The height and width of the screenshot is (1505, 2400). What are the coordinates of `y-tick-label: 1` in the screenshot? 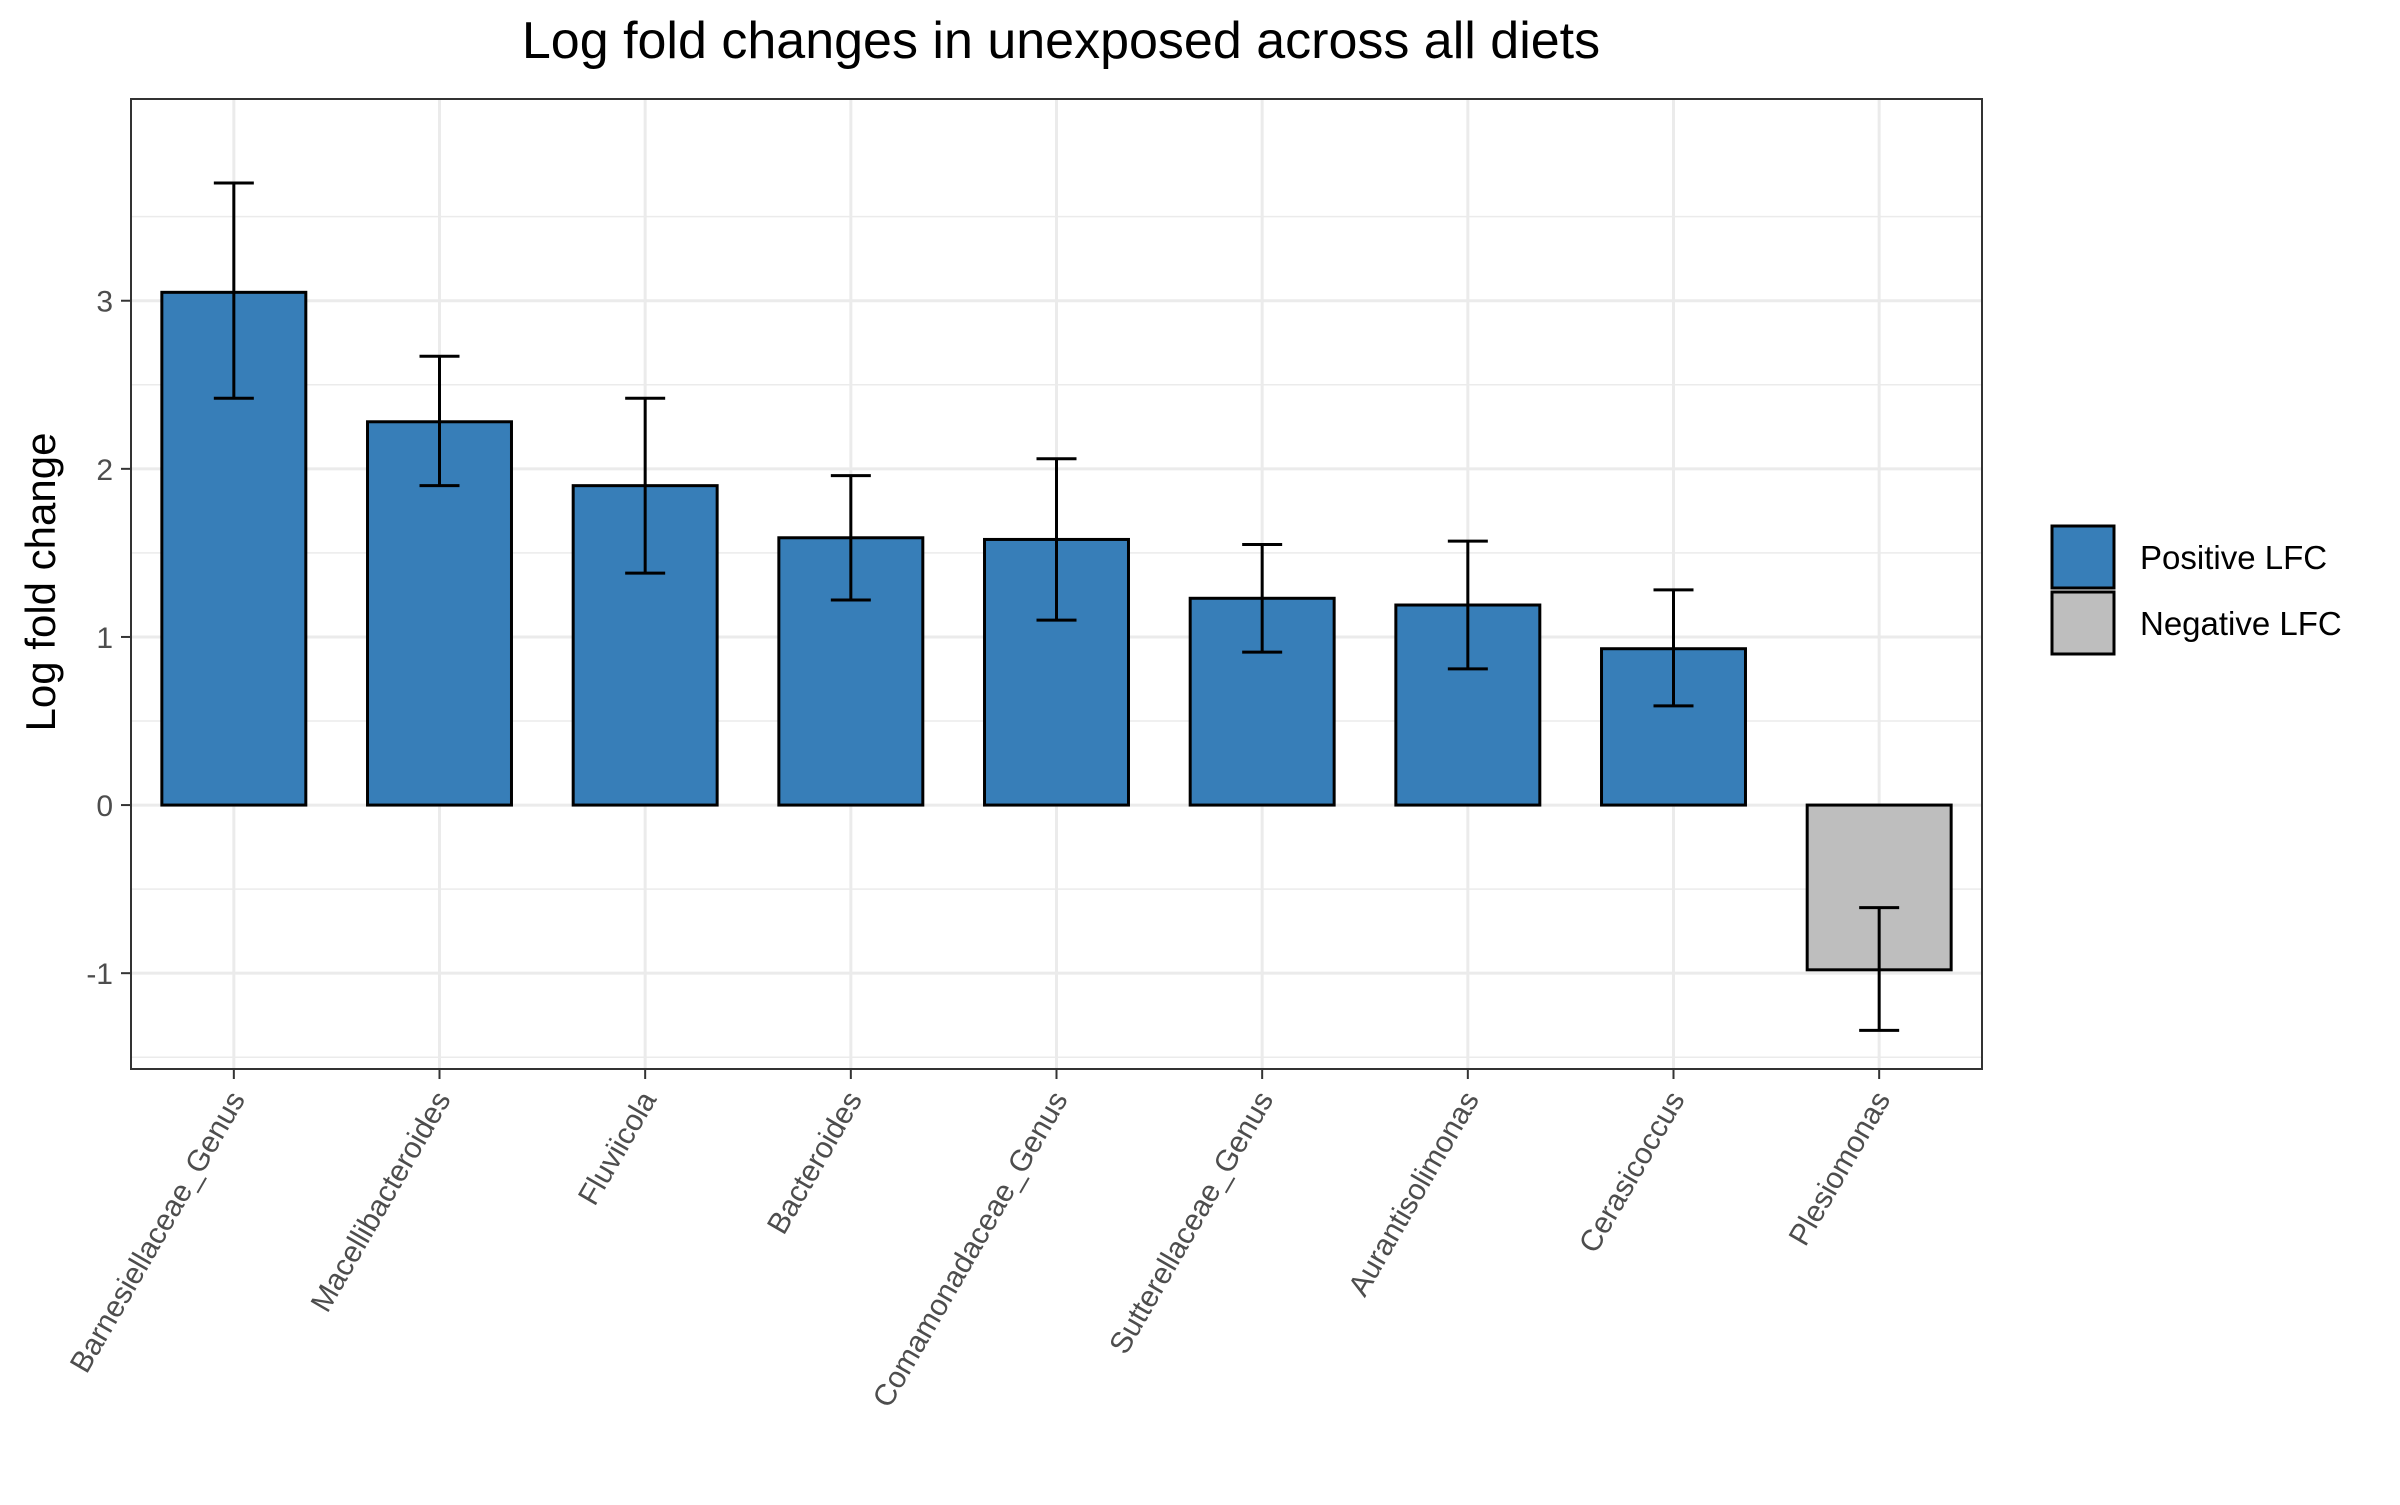 It's located at (104, 638).